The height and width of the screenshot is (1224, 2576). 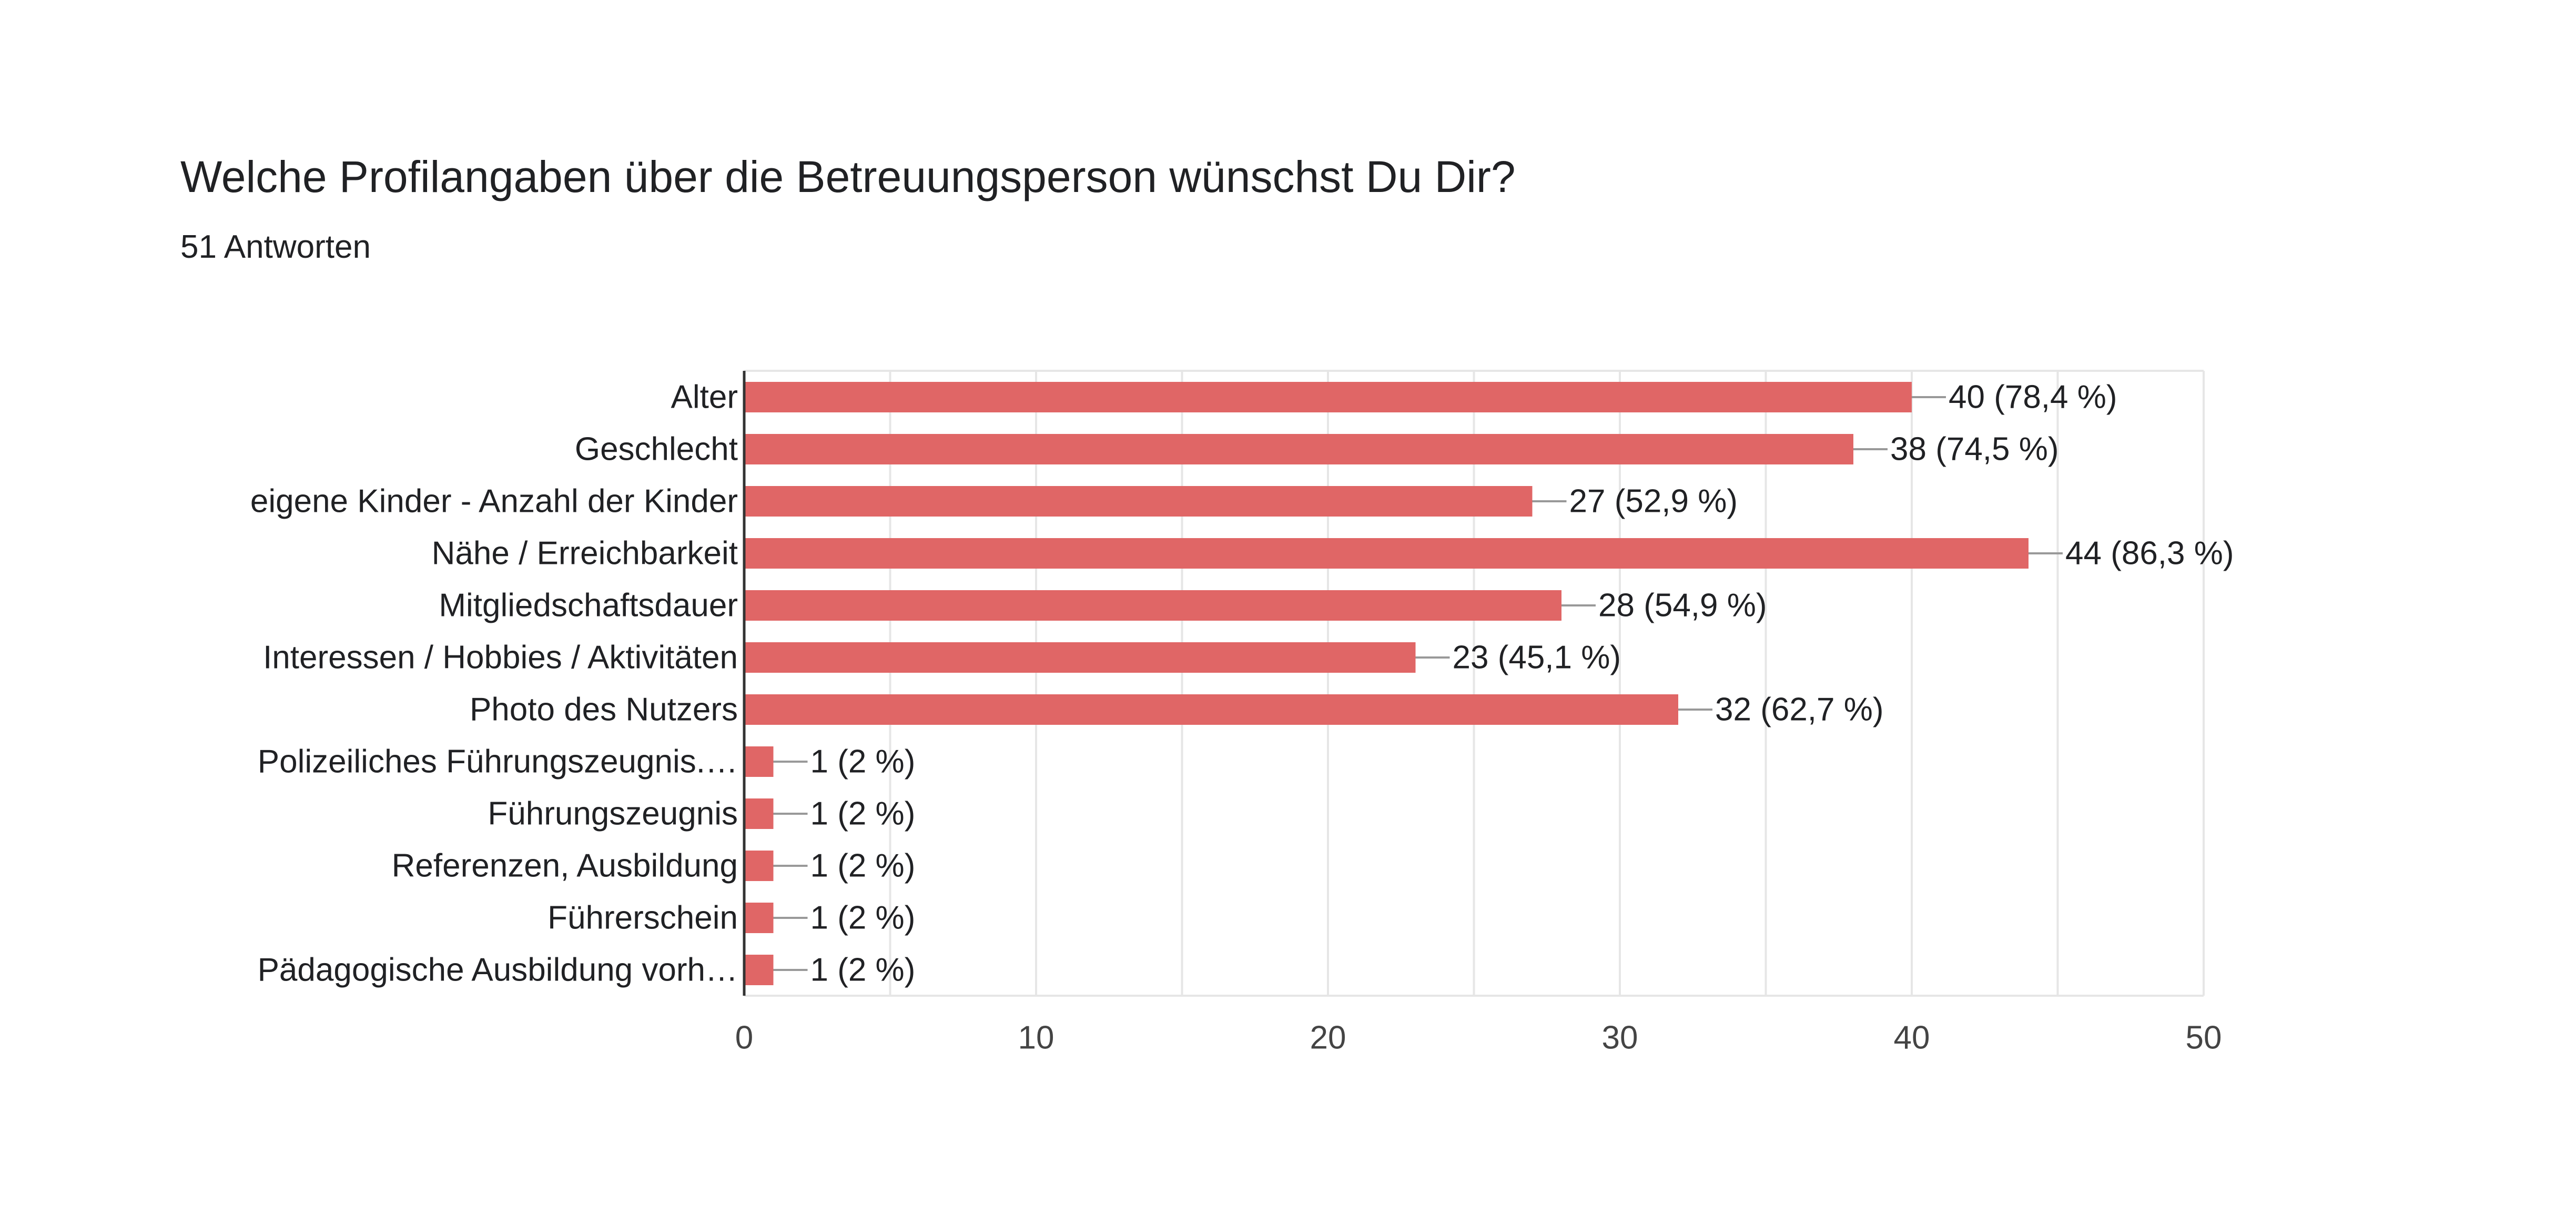 What do you see at coordinates (275, 247) in the screenshot?
I see `response-count: 51 Antworten` at bounding box center [275, 247].